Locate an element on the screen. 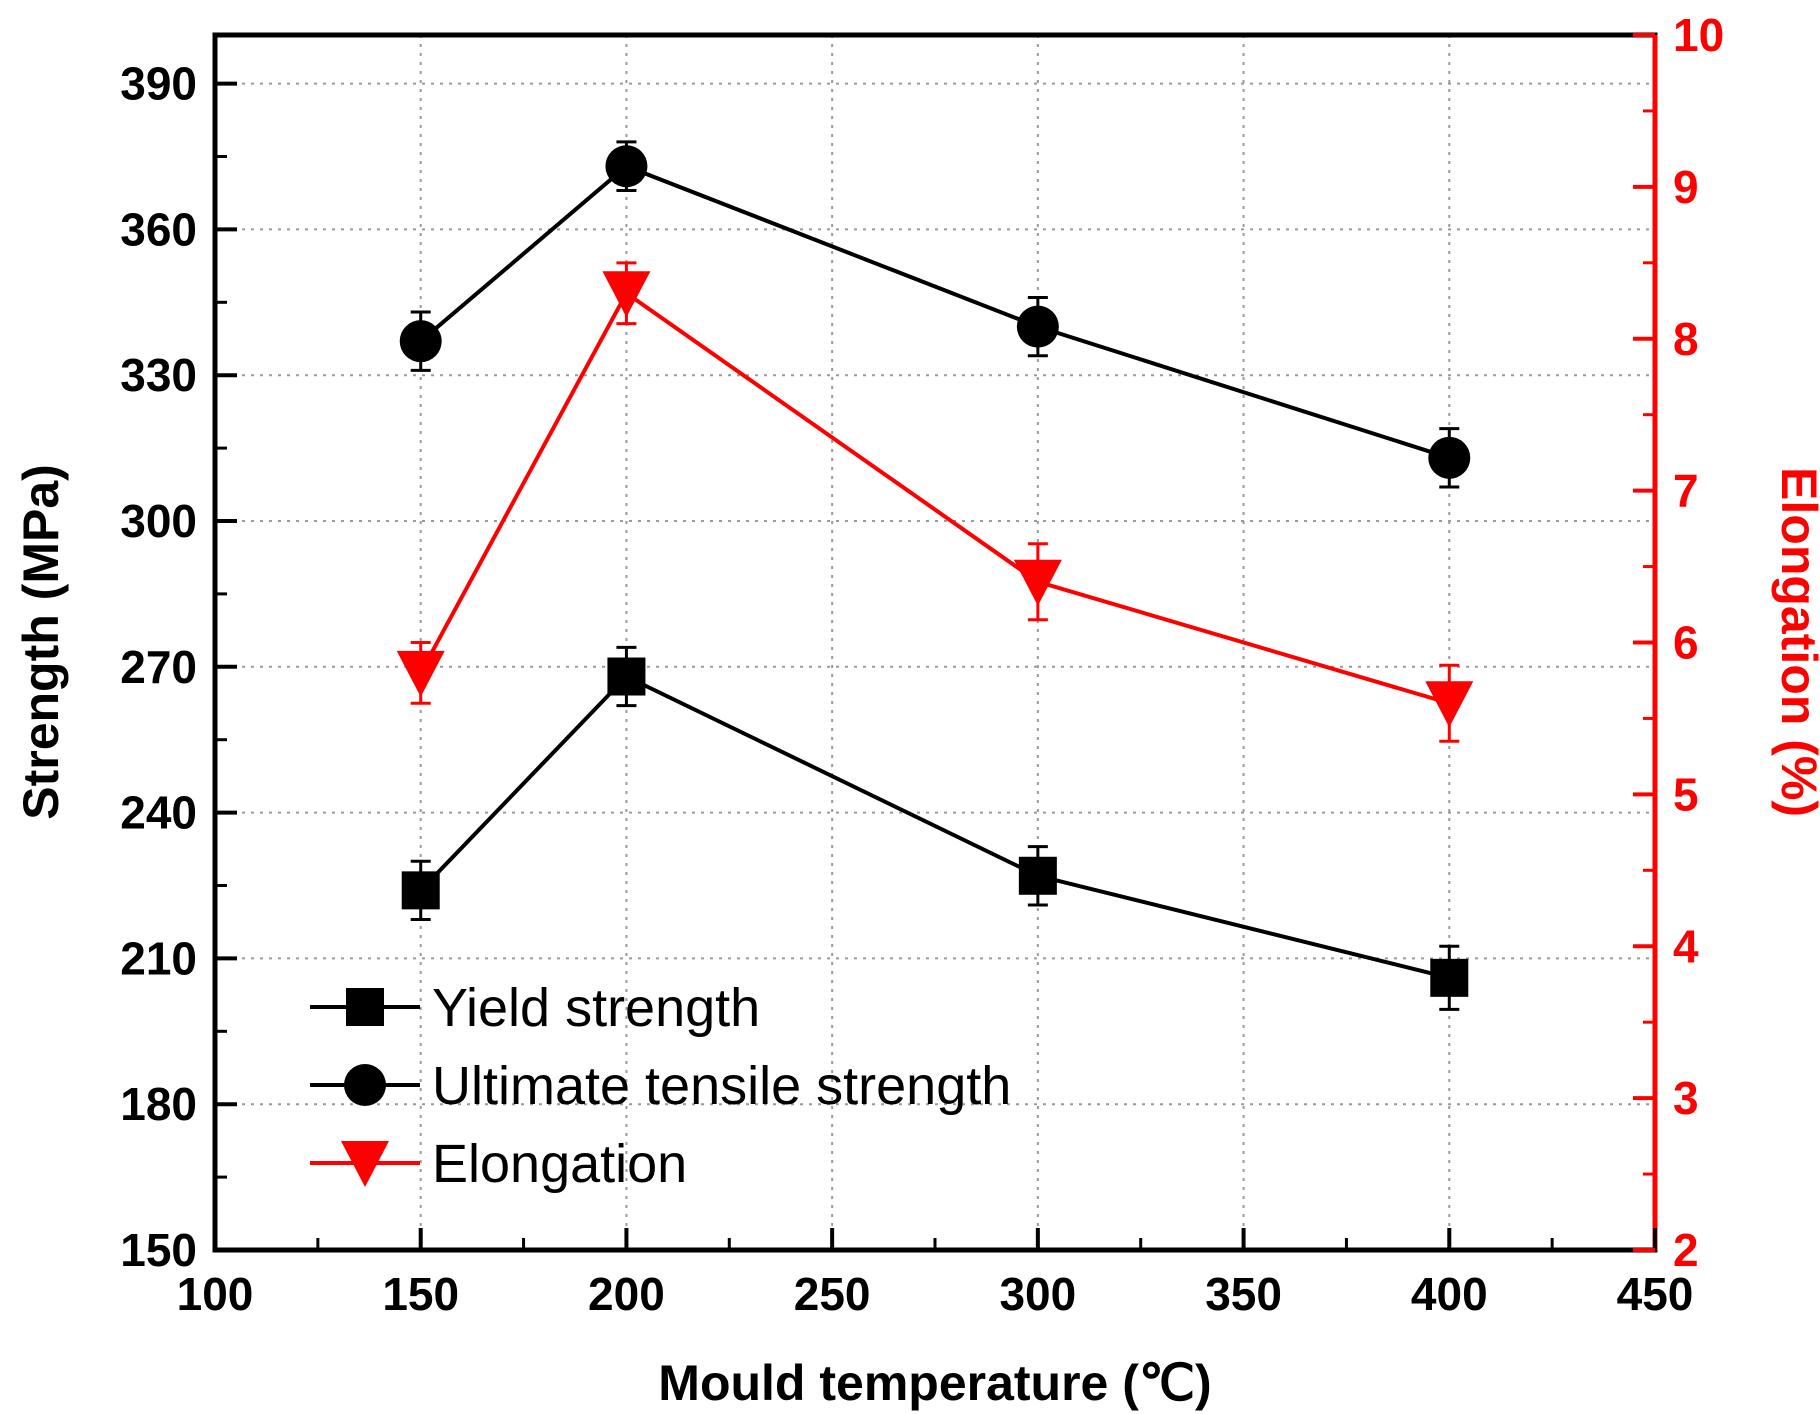 The height and width of the screenshot is (1414, 1820). legend-label: Elongation is located at coordinates (559, 1164).